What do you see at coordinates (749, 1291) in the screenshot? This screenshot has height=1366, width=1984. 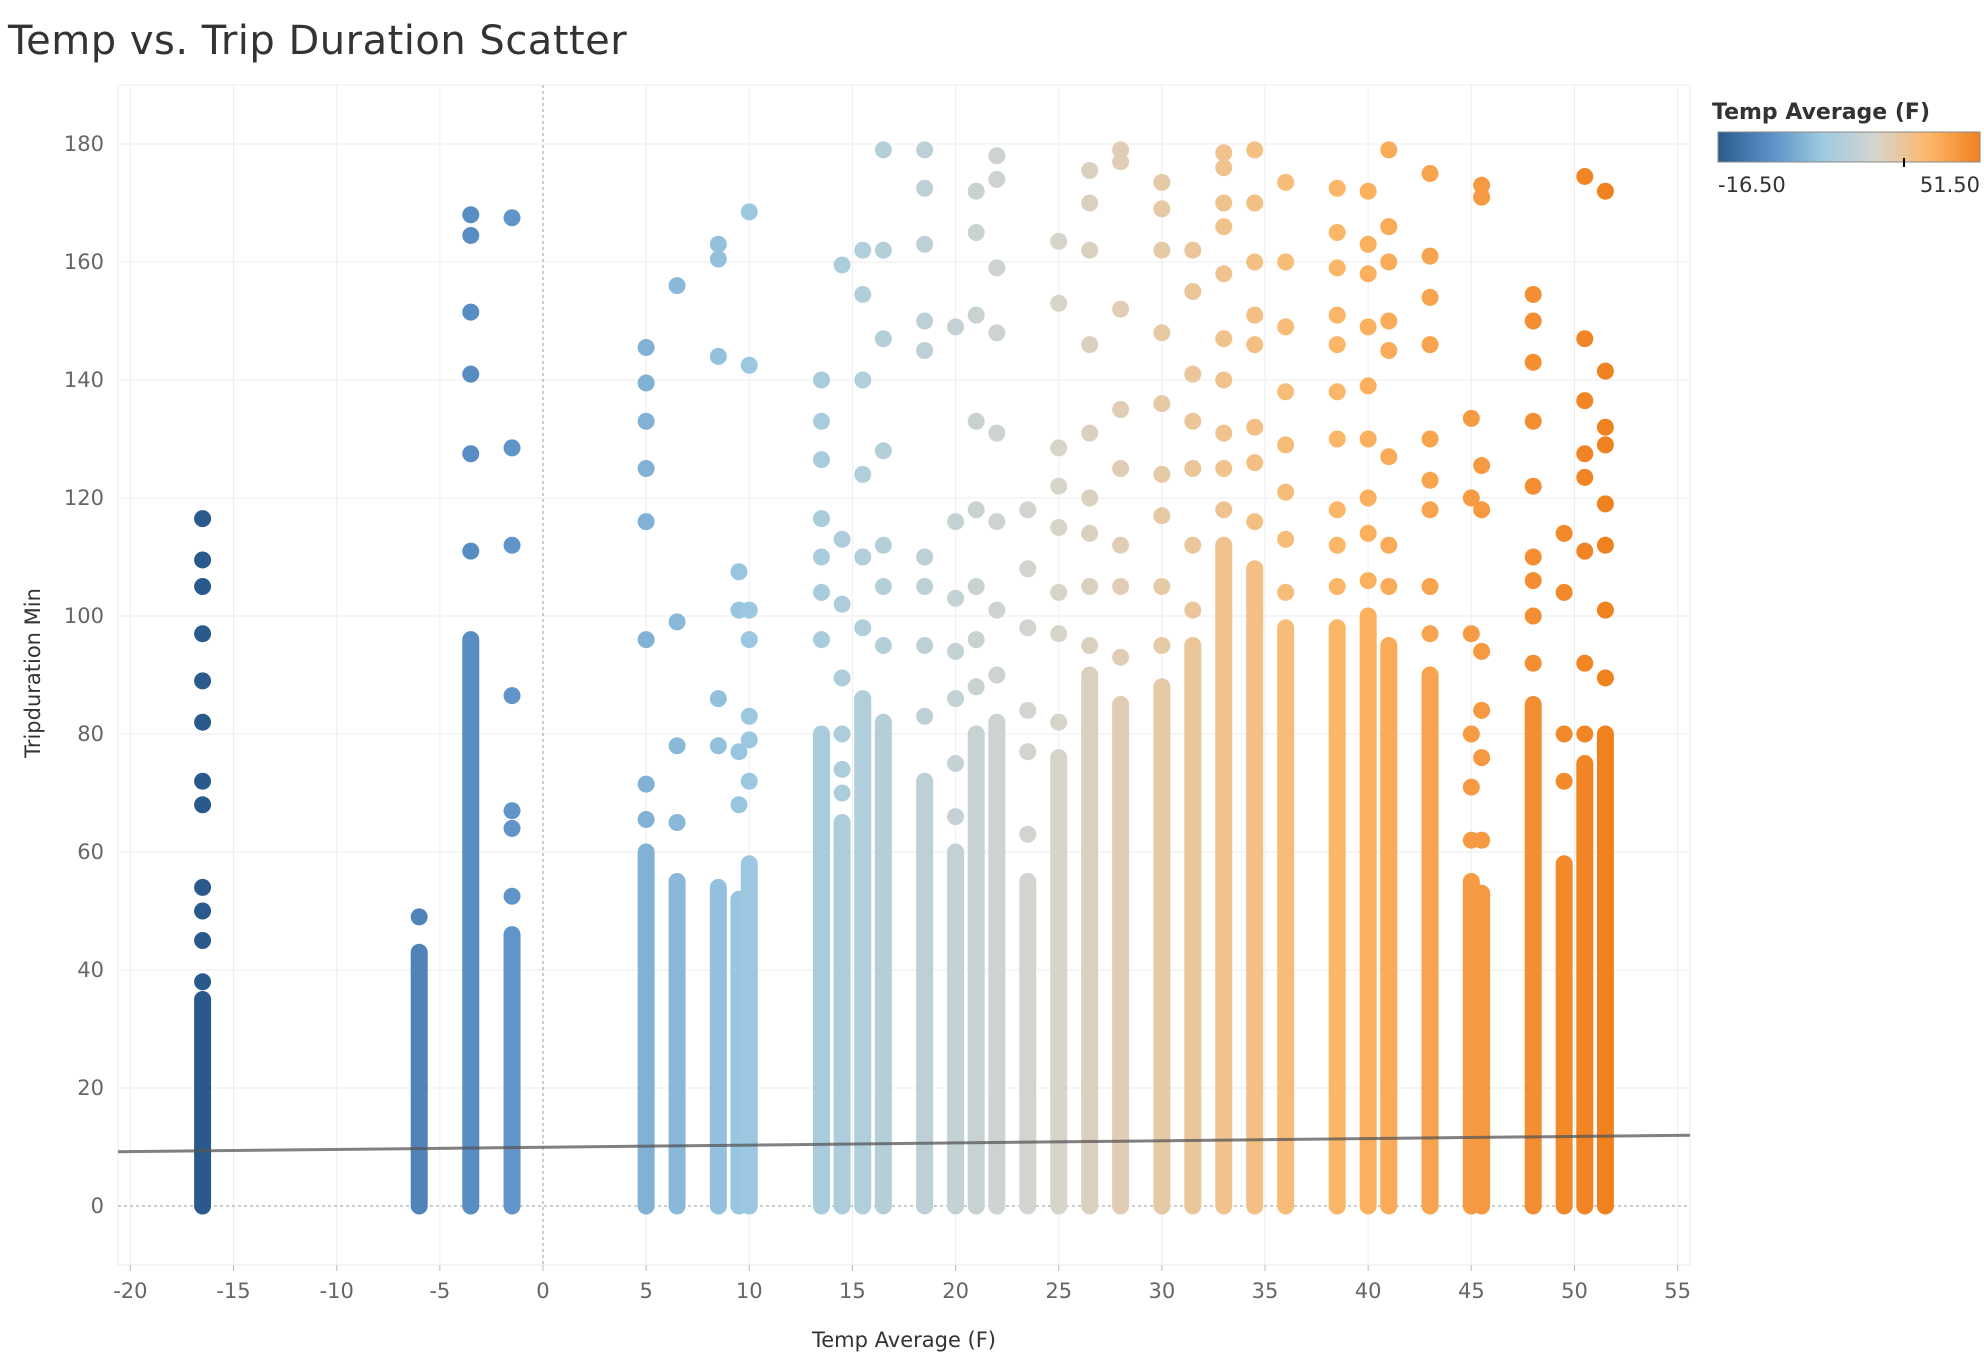 I see `x-tick-label: 10` at bounding box center [749, 1291].